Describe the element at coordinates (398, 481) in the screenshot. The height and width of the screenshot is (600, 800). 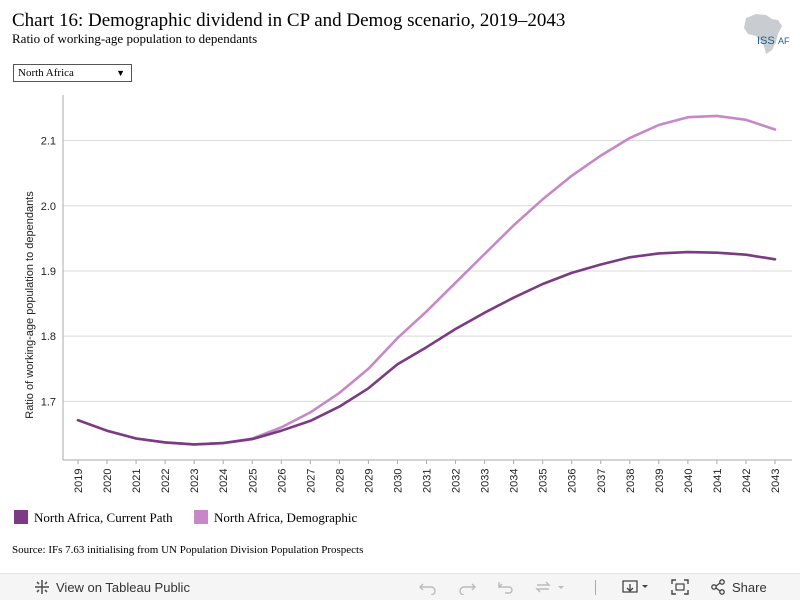
I see `x-tick-label: 2030` at that location.